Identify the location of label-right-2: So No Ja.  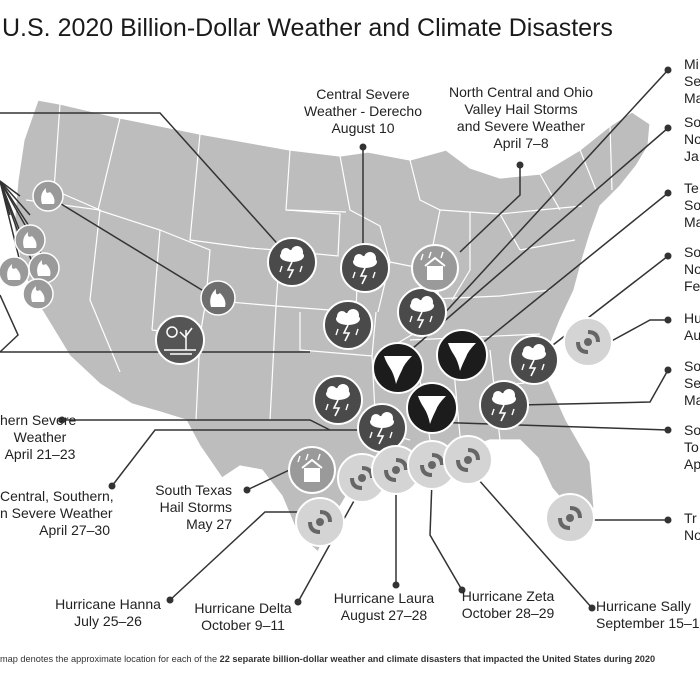
(692, 139).